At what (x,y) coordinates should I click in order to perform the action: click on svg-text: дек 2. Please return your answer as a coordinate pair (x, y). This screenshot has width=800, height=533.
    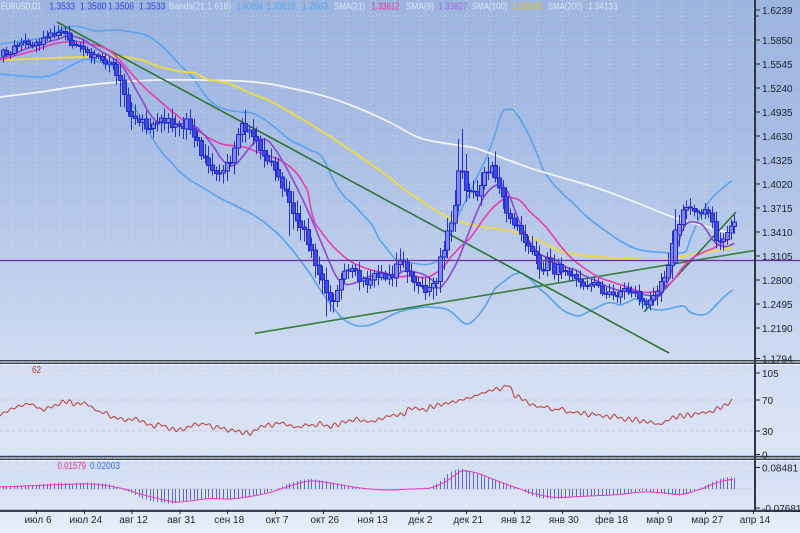
    Looking at the image, I should click on (420, 520).